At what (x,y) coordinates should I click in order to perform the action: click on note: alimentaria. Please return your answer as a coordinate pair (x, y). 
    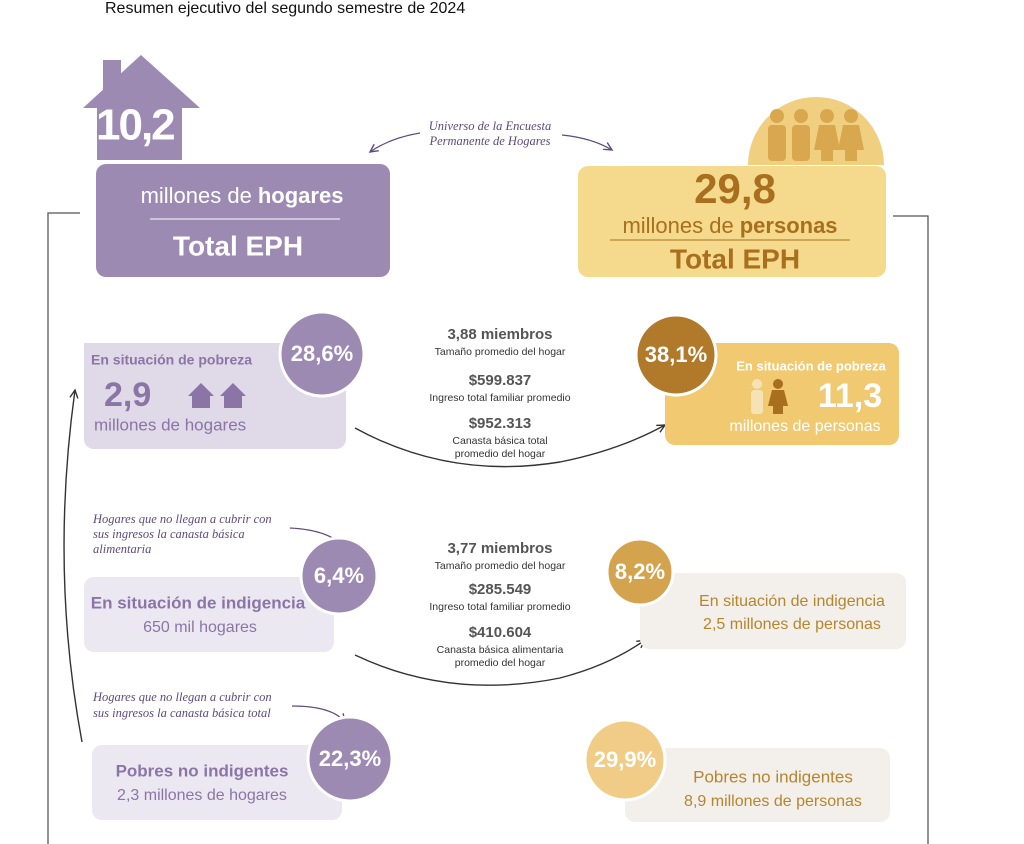
    Looking at the image, I should click on (122, 549).